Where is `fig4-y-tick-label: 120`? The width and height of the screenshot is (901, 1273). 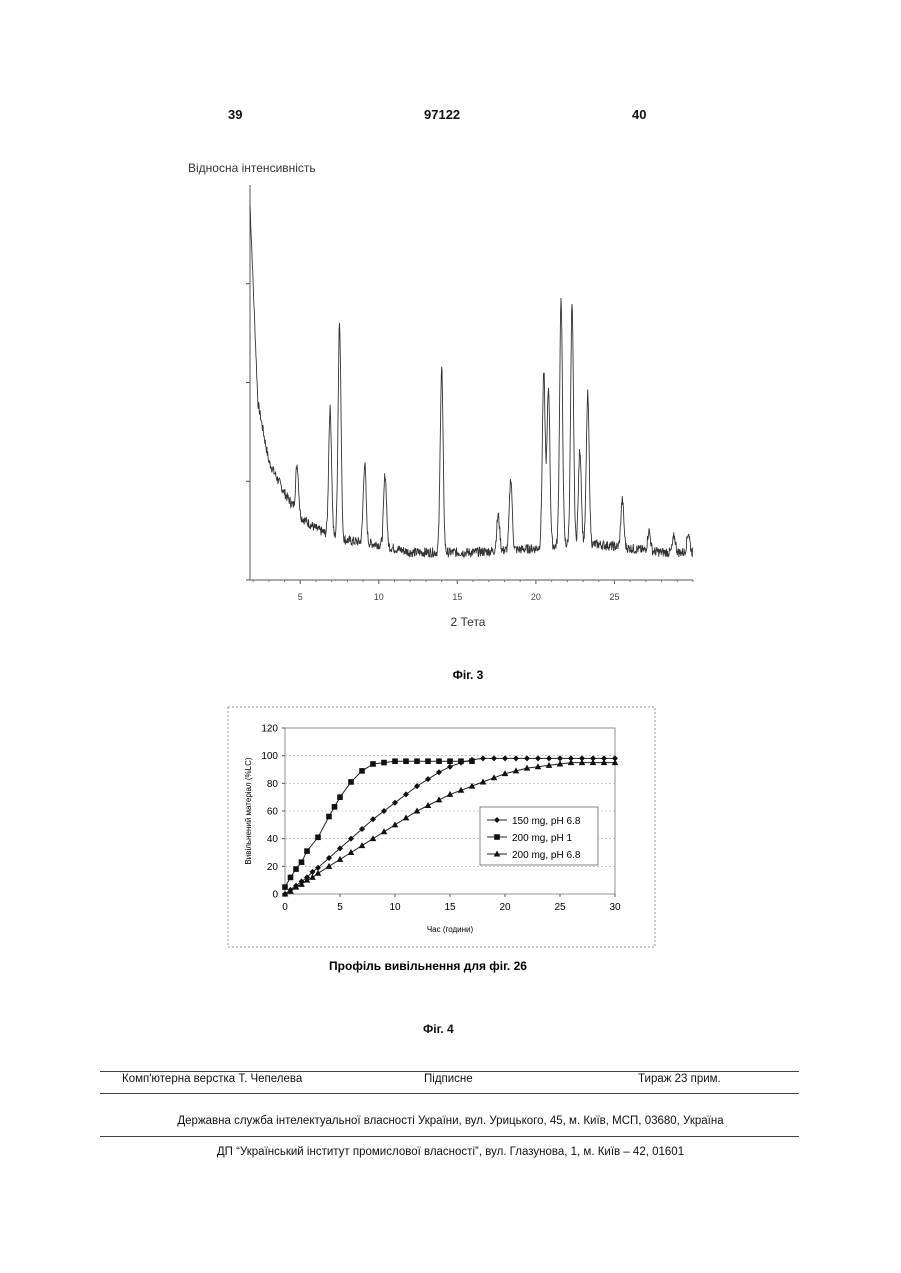
fig4-y-tick-label: 120 is located at coordinates (269, 729).